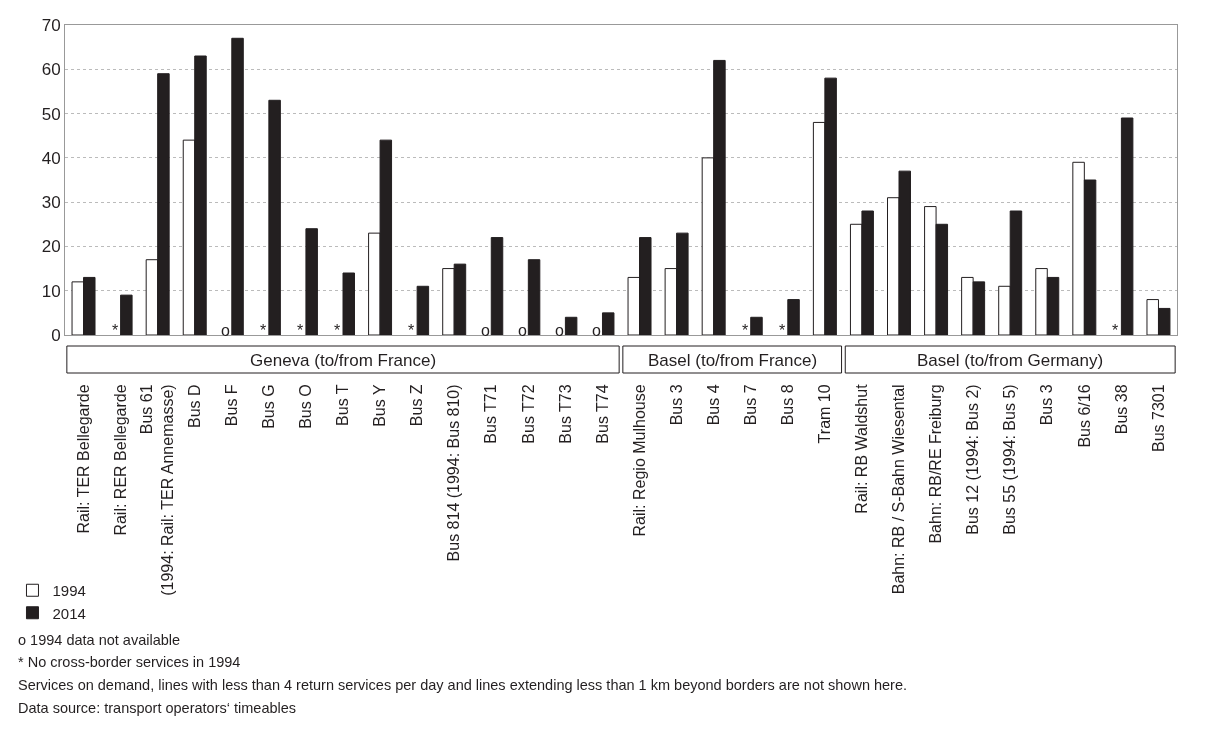  Describe the element at coordinates (157, 708) in the screenshot. I see `source-note: Data source: transport operators‘ timeables` at that location.